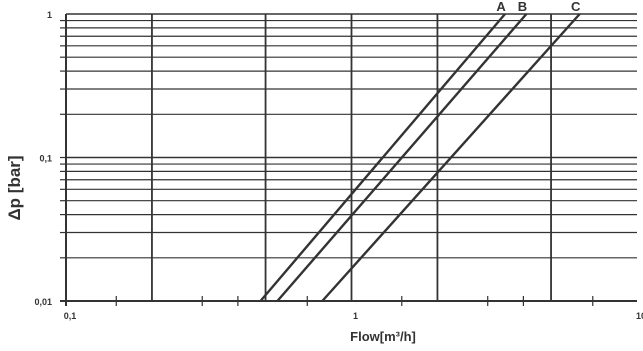  Describe the element at coordinates (43, 302) in the screenshot. I see `y-tick-label: 0,01` at that location.